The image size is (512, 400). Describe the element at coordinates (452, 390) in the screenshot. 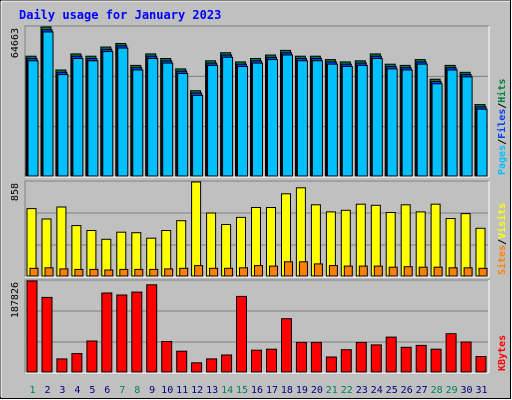

I see `x-tick-label: 29` at that location.